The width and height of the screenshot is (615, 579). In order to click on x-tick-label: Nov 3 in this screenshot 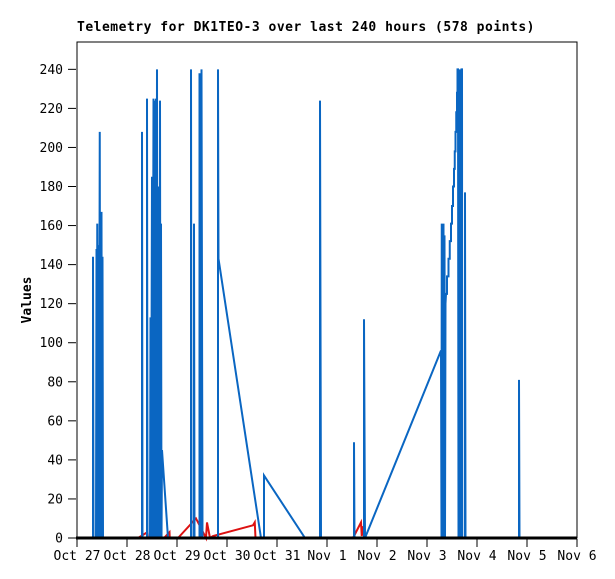, I will do `click(426, 556)`.